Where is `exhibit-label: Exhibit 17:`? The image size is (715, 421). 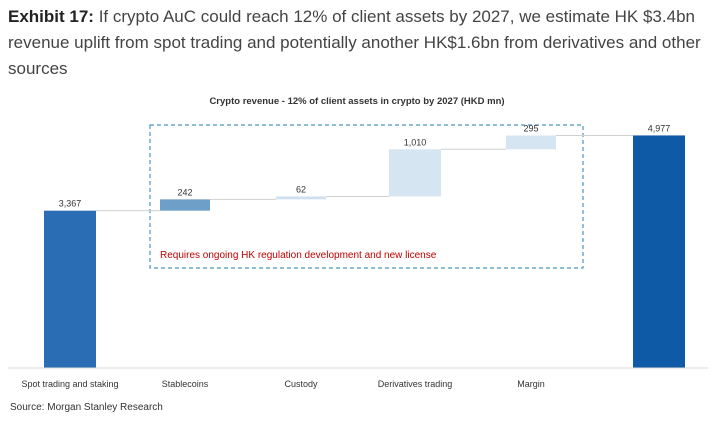 exhibit-label: Exhibit 17: is located at coordinates (51, 16).